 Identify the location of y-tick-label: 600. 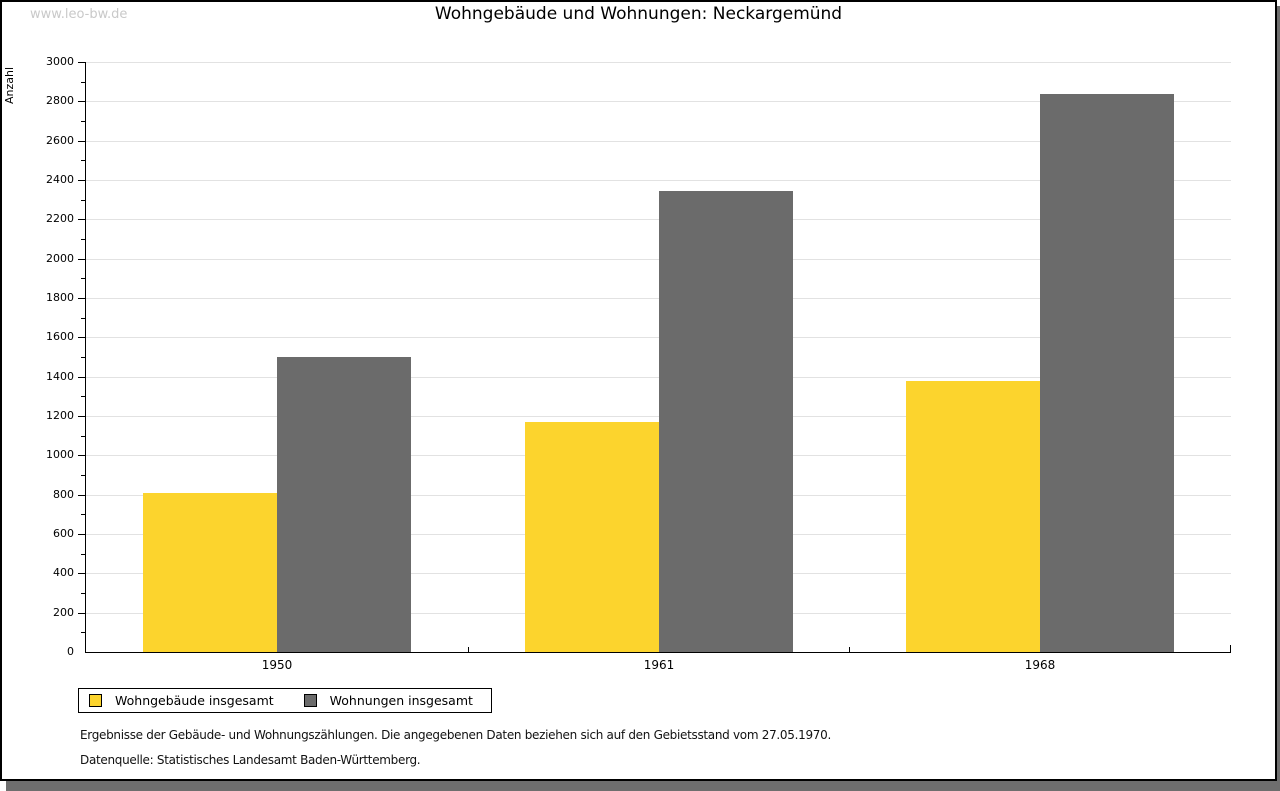
(63, 533).